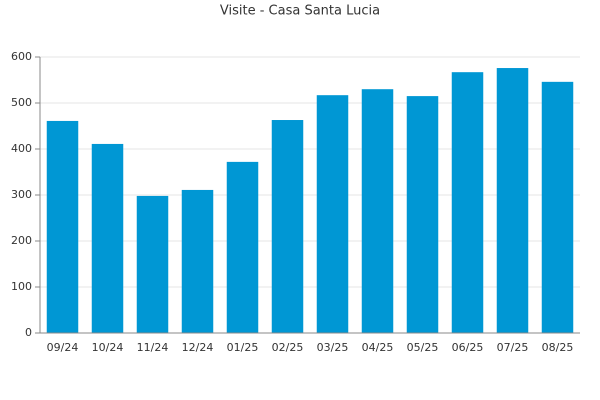  I want to click on y-tick-label: 0, so click(28, 332).